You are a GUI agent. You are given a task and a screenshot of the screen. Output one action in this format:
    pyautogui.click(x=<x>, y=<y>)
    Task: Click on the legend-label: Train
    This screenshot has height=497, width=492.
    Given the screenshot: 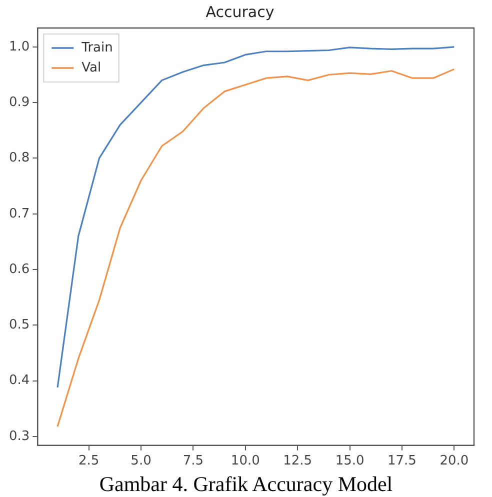 What is the action you would take?
    pyautogui.click(x=96, y=48)
    